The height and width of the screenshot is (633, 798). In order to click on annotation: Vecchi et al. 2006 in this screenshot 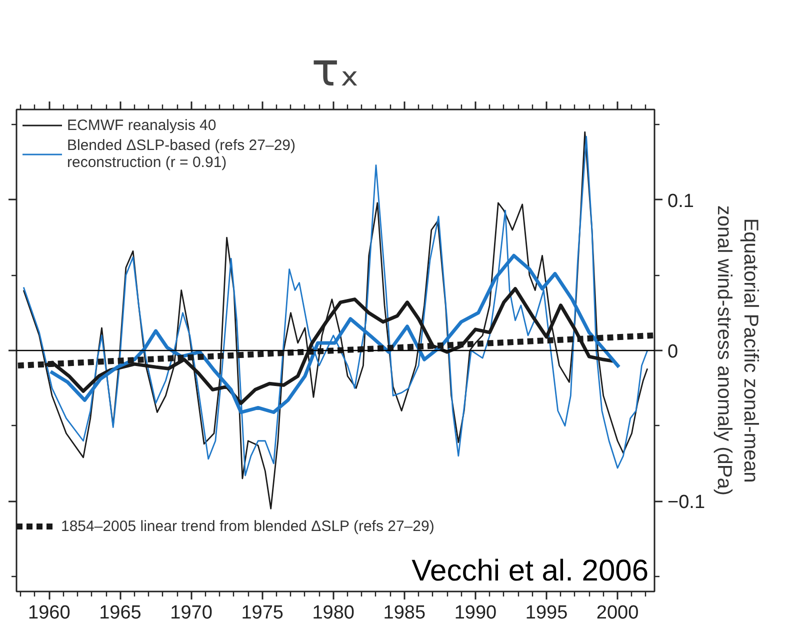, I will do `click(530, 571)`.